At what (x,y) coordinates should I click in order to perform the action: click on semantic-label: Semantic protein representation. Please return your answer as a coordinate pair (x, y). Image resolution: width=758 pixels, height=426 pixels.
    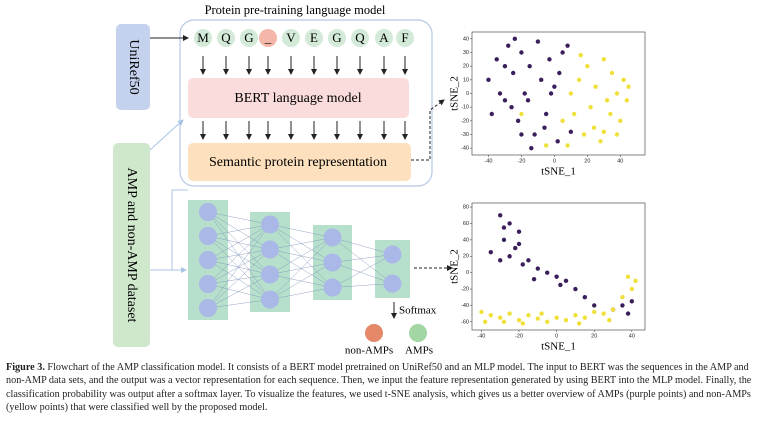
    Looking at the image, I should click on (298, 162).